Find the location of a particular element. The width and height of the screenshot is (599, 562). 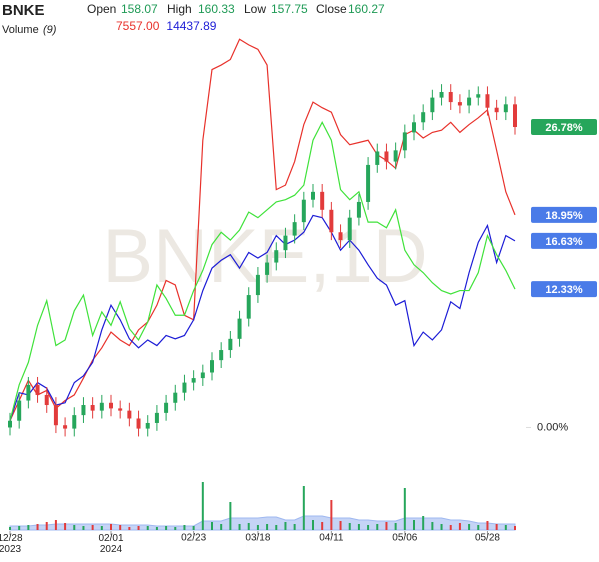

watermark: BNKE,1D is located at coordinates (264, 256).